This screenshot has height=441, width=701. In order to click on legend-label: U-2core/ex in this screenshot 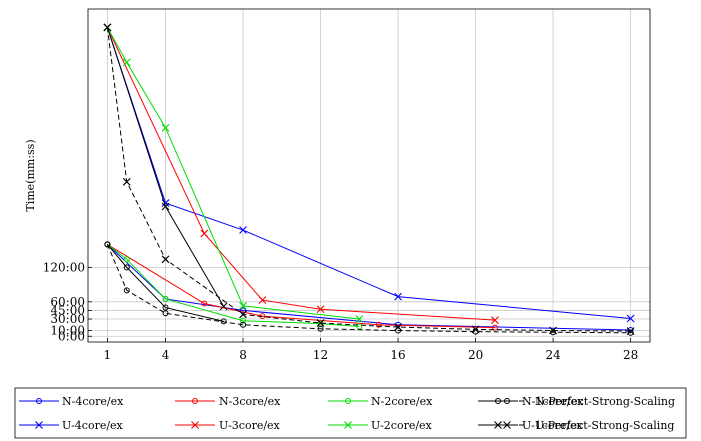, I will do `click(402, 425)`.